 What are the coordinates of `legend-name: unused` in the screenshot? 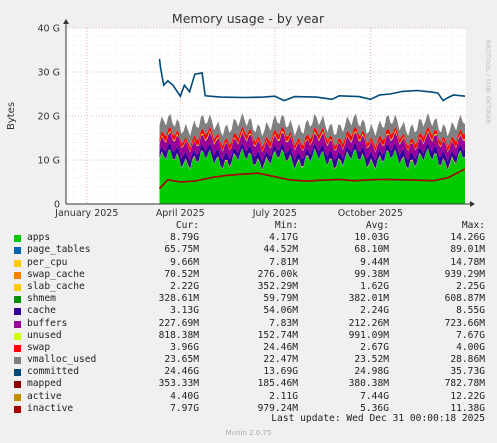 It's located at (44, 335).